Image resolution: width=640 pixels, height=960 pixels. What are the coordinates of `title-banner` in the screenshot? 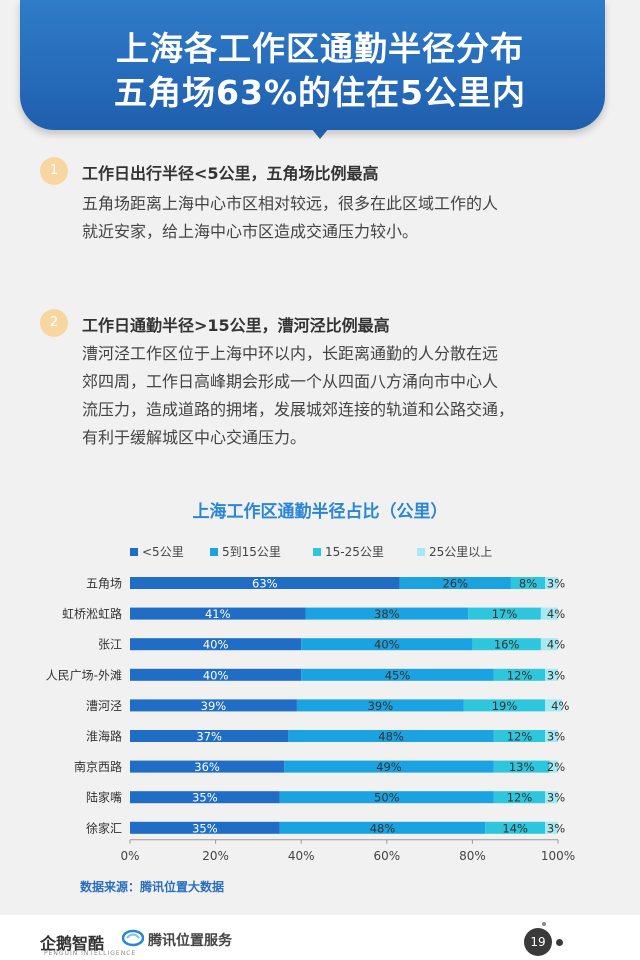 It's located at (312, 65).